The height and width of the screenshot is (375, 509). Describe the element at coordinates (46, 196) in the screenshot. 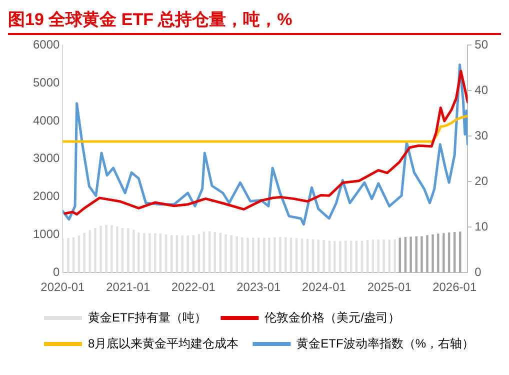

I see `y-tick-label: 2000` at that location.